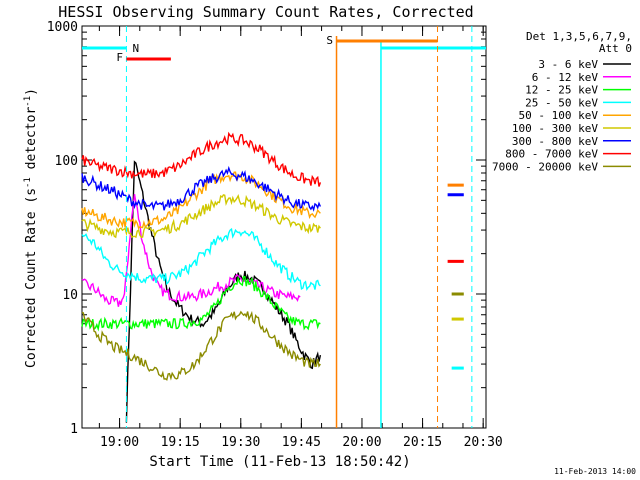 This screenshot has height=480, width=640. What do you see at coordinates (568, 64) in the screenshot?
I see `legend-label: 3 - 6 keV` at bounding box center [568, 64].